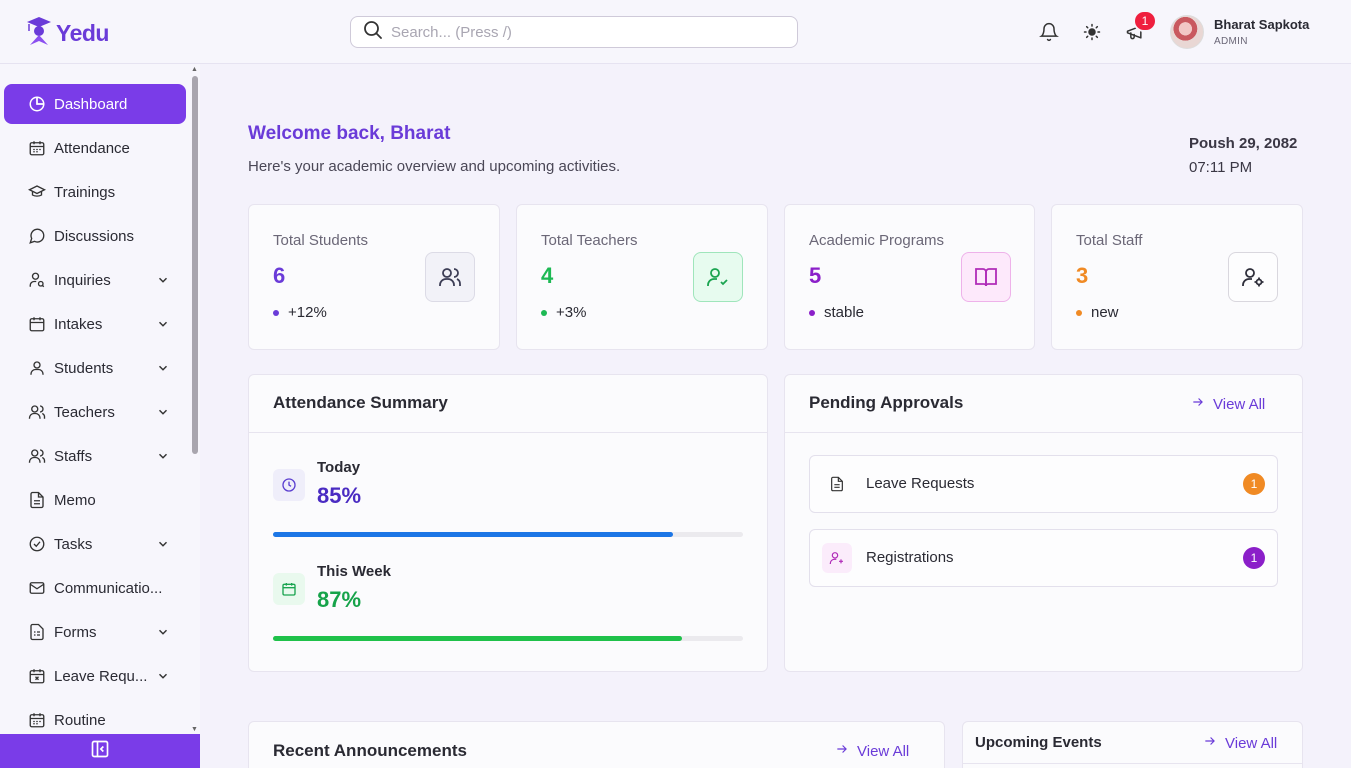  Describe the element at coordinates (95, 148) in the screenshot. I see `sidebar-item-attendance: Attendance` at that location.